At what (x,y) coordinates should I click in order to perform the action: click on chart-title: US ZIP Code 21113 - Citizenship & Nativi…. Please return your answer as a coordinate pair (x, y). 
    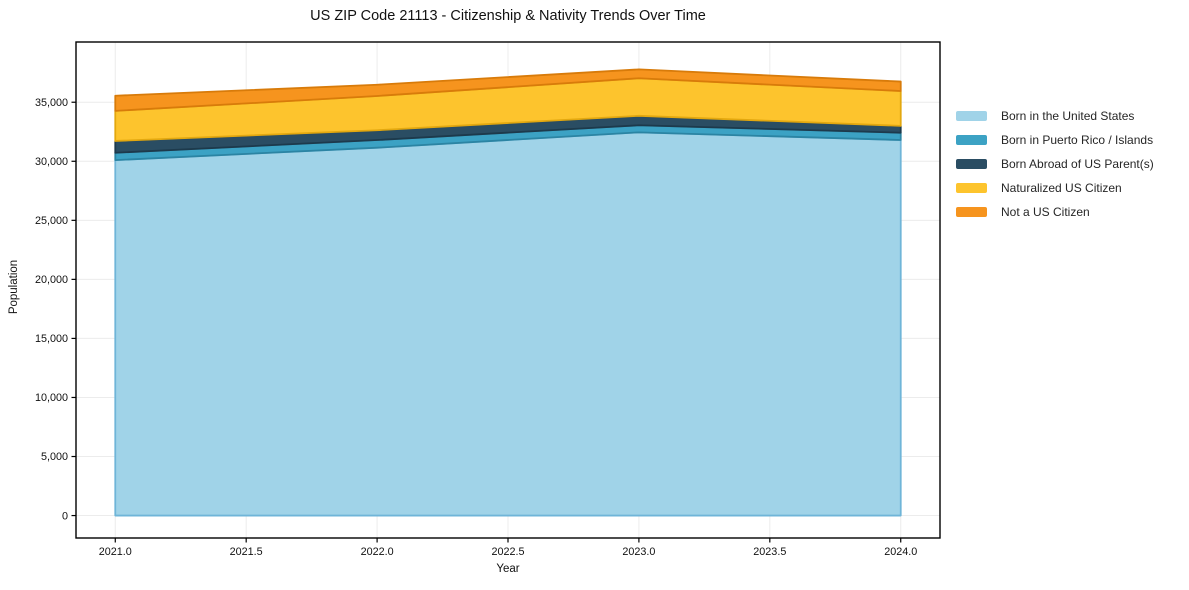
    Looking at the image, I should click on (508, 16).